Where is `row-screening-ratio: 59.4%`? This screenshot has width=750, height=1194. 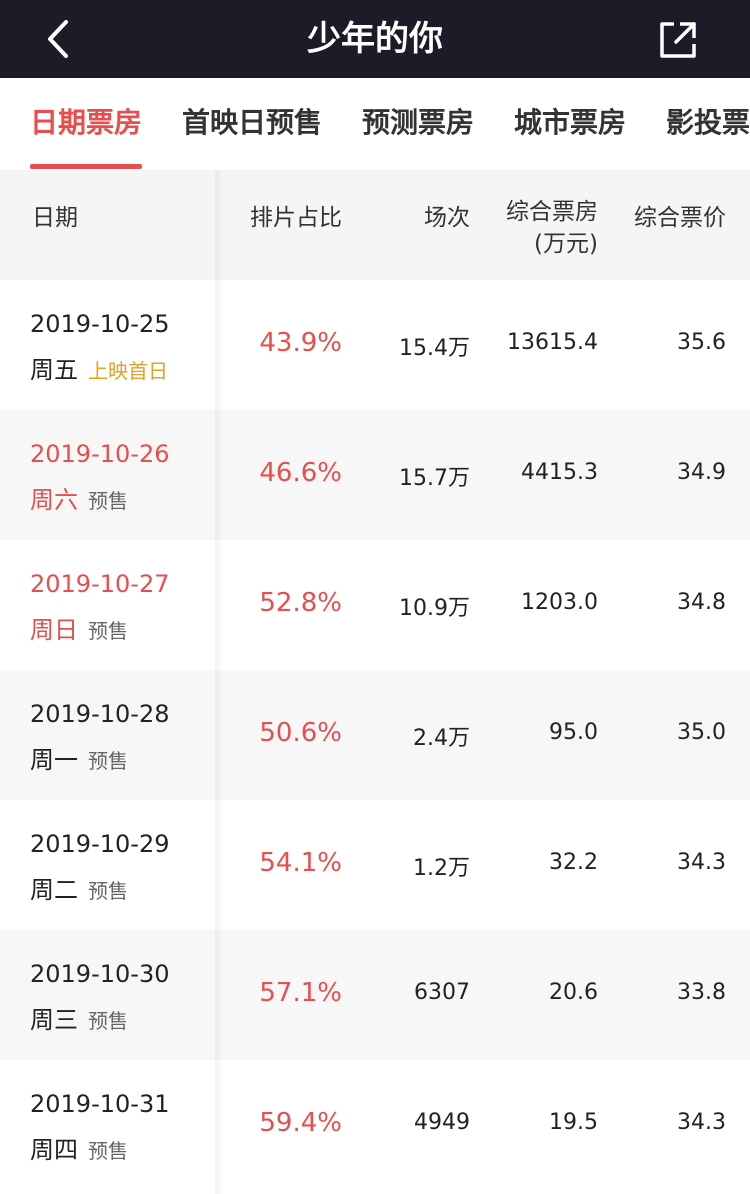 row-screening-ratio: 59.4% is located at coordinates (300, 1123).